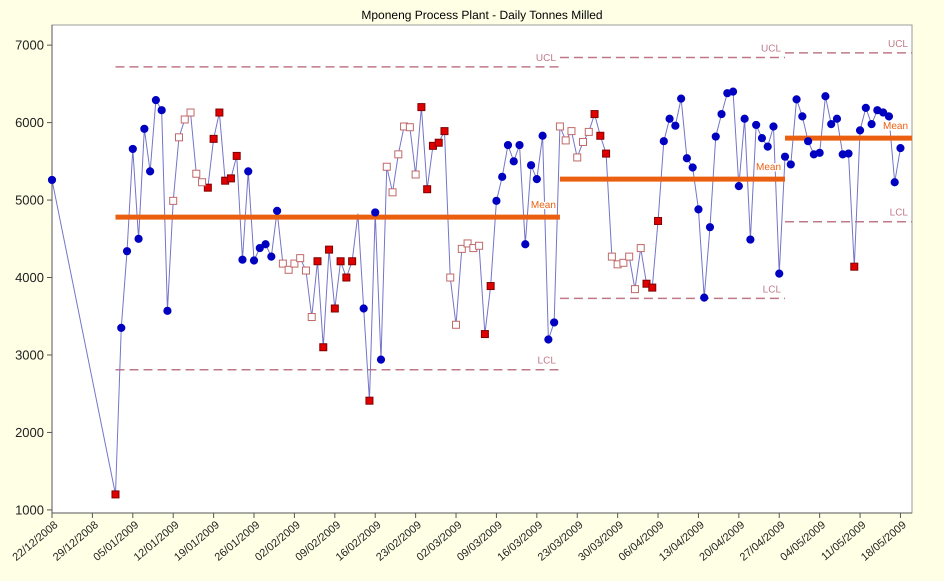 This screenshot has width=944, height=581. Describe the element at coordinates (29, 45) in the screenshot. I see `y-tick-label: 7000` at that location.